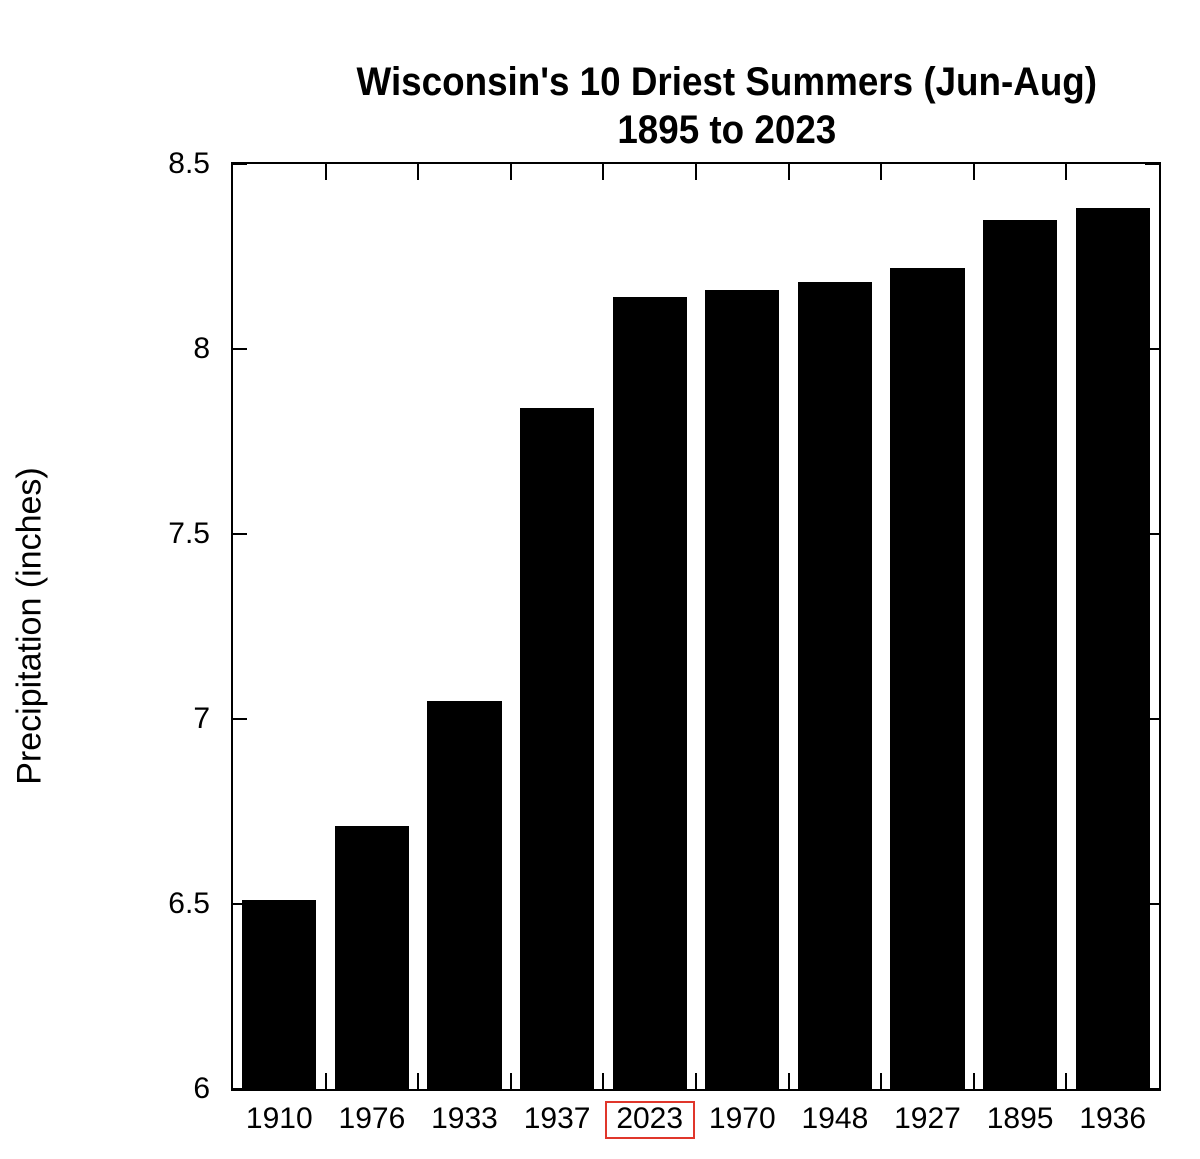 The width and height of the screenshot is (1200, 1159). What do you see at coordinates (1020, 1118) in the screenshot?
I see `x-tick-label: 1895` at bounding box center [1020, 1118].